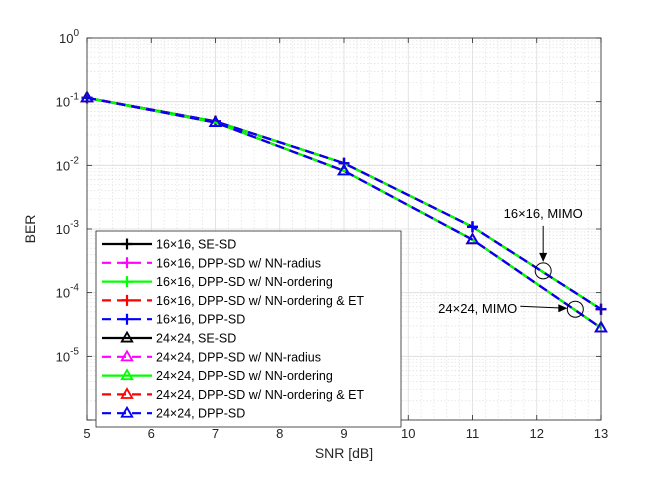  I want to click on y-tick-label: 10⁻⁴, so click(68, 292).